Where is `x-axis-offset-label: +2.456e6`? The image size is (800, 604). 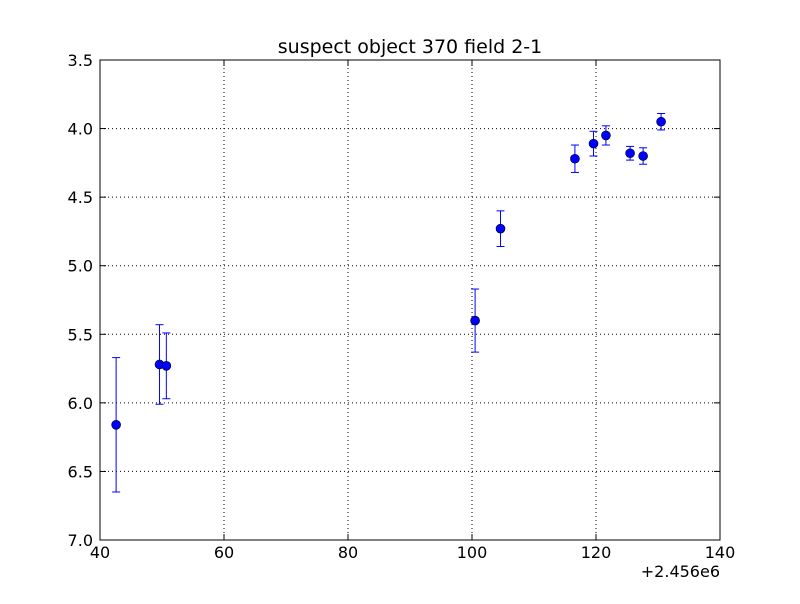
x-axis-offset-label: +2.456e6 is located at coordinates (680, 571).